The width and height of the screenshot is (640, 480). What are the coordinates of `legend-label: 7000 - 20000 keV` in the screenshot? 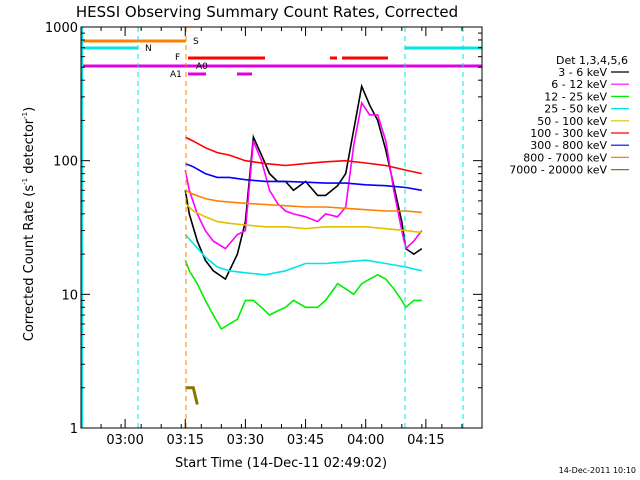 It's located at (558, 170).